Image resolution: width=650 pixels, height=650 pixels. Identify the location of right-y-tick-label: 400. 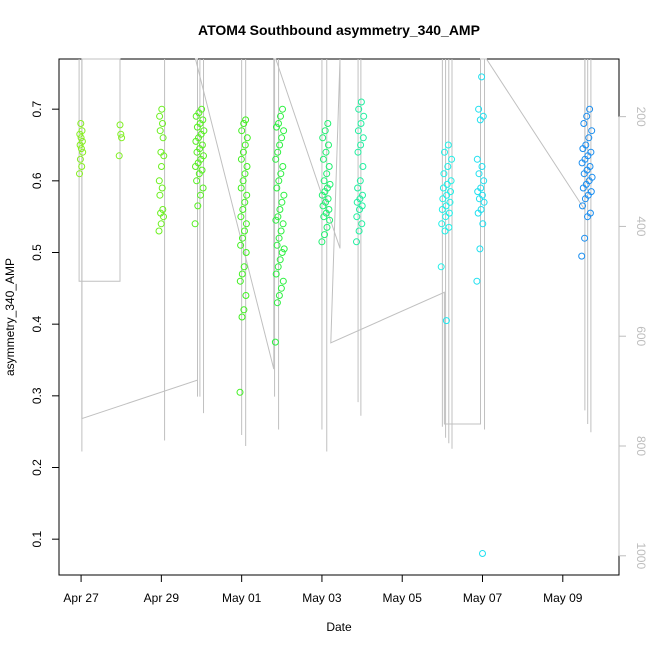
(641, 226).